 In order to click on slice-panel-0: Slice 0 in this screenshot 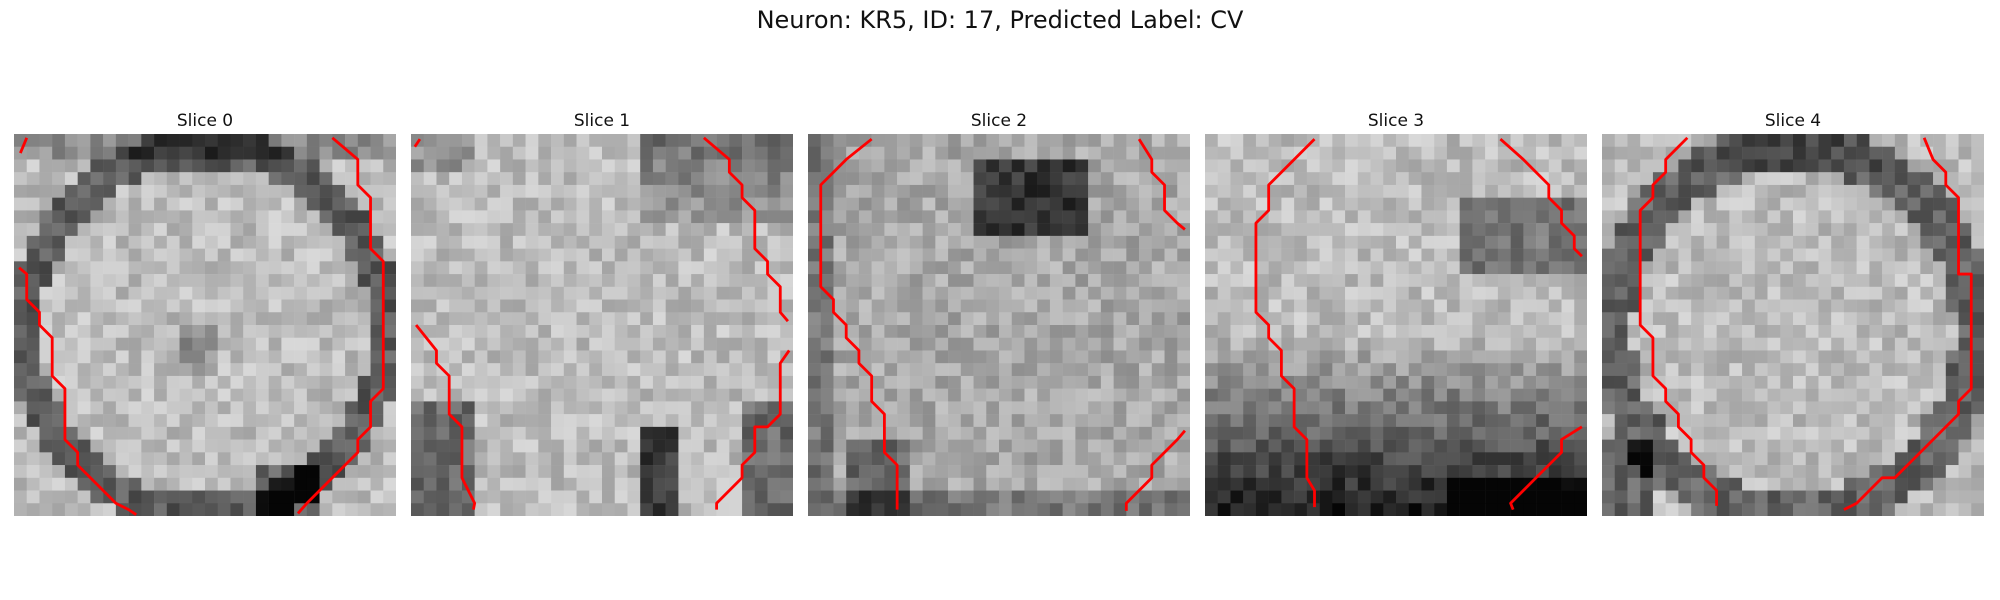, I will do `click(205, 312)`.